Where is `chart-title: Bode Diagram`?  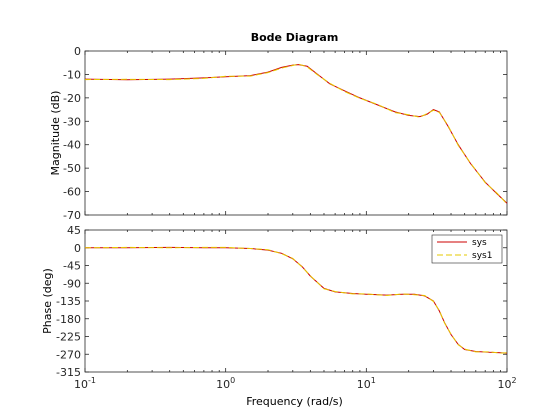
chart-title: Bode Diagram is located at coordinates (295, 37).